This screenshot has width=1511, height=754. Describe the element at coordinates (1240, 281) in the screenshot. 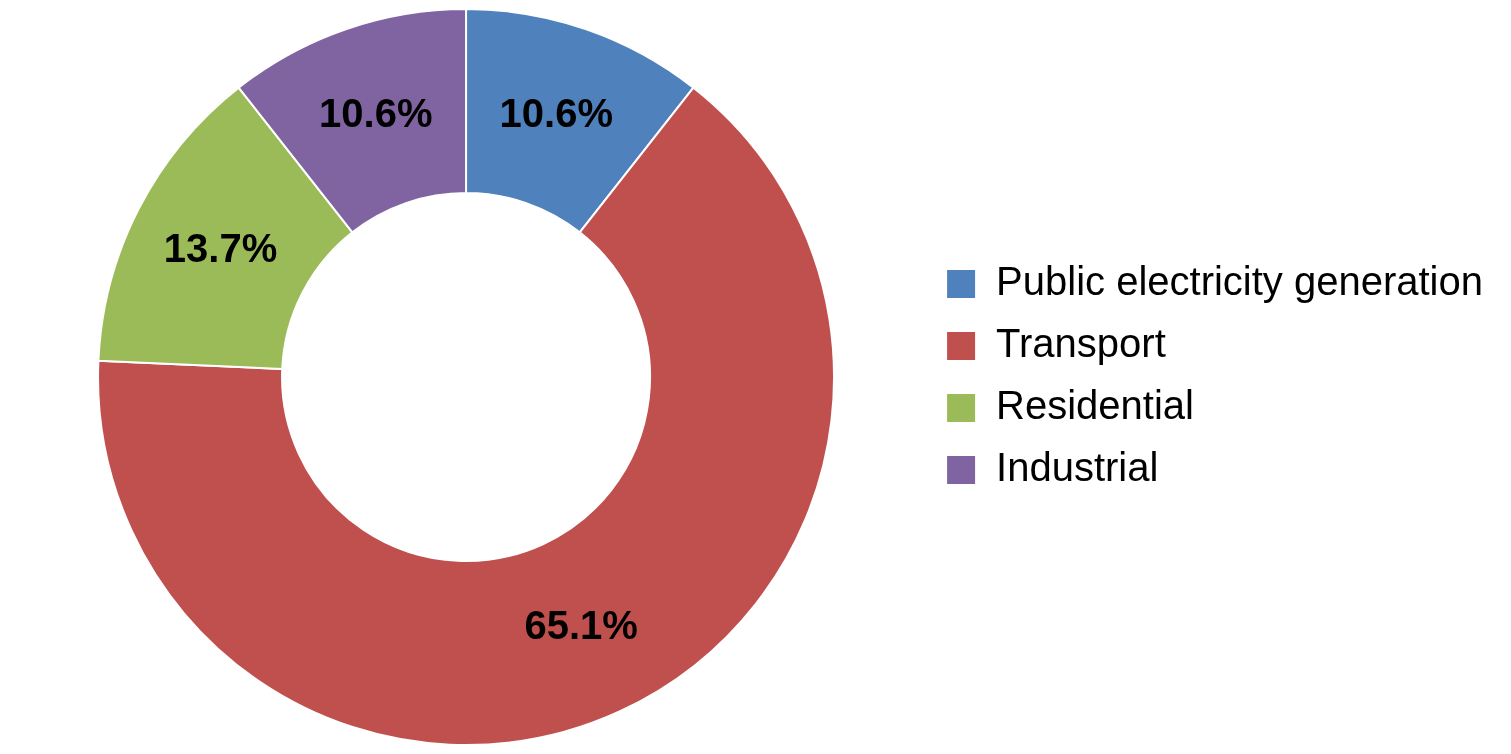

I see `legend-label: Public electricity generation` at that location.